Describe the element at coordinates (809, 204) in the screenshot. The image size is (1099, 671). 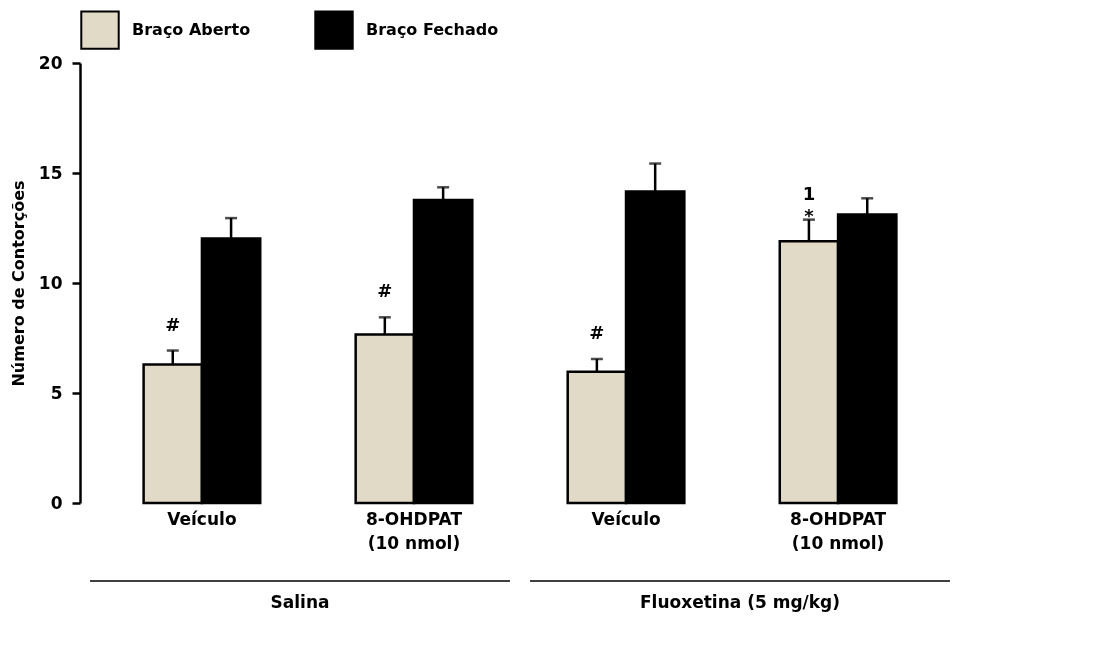
I see `annotation: 1 *` at that location.